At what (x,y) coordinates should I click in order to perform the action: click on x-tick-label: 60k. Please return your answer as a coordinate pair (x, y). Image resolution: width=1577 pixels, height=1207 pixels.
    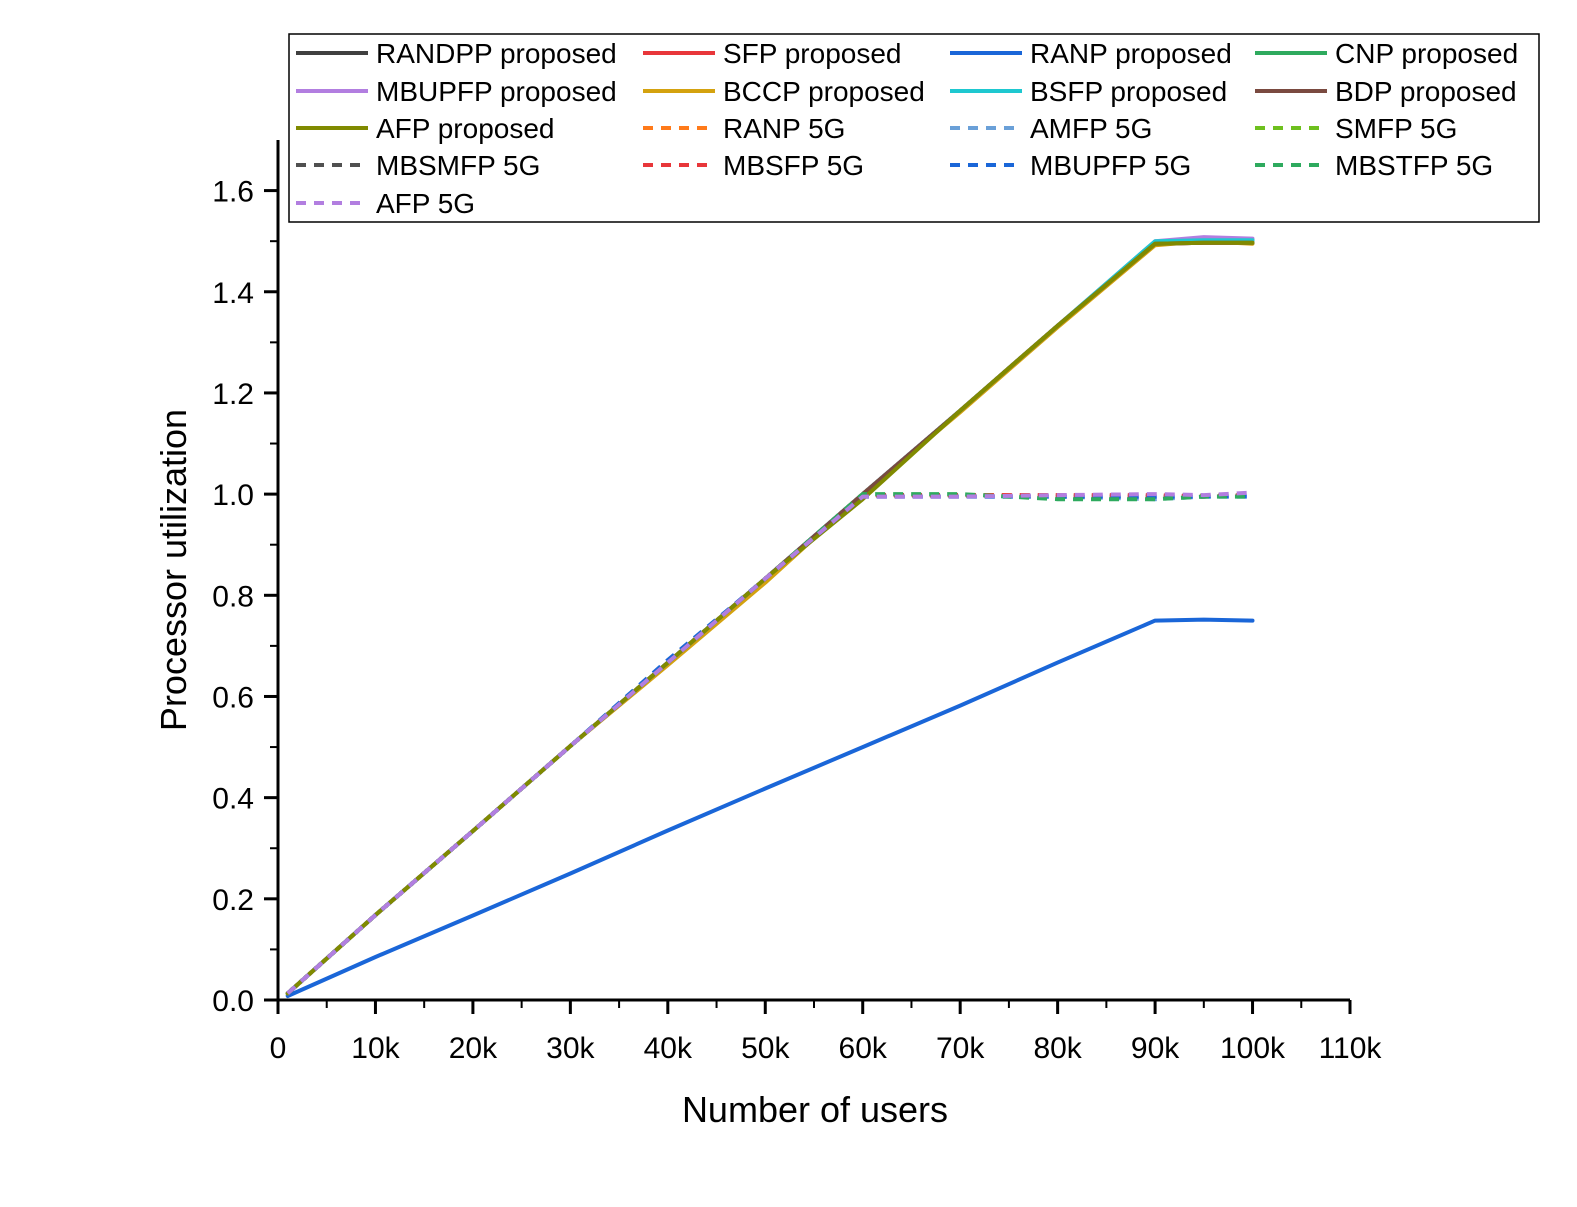
    Looking at the image, I should click on (863, 1048).